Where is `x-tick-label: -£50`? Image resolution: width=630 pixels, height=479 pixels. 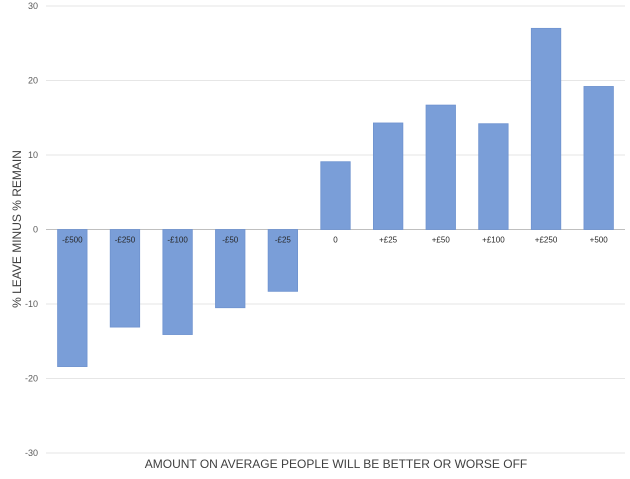
x-tick-label: -£50 is located at coordinates (230, 240).